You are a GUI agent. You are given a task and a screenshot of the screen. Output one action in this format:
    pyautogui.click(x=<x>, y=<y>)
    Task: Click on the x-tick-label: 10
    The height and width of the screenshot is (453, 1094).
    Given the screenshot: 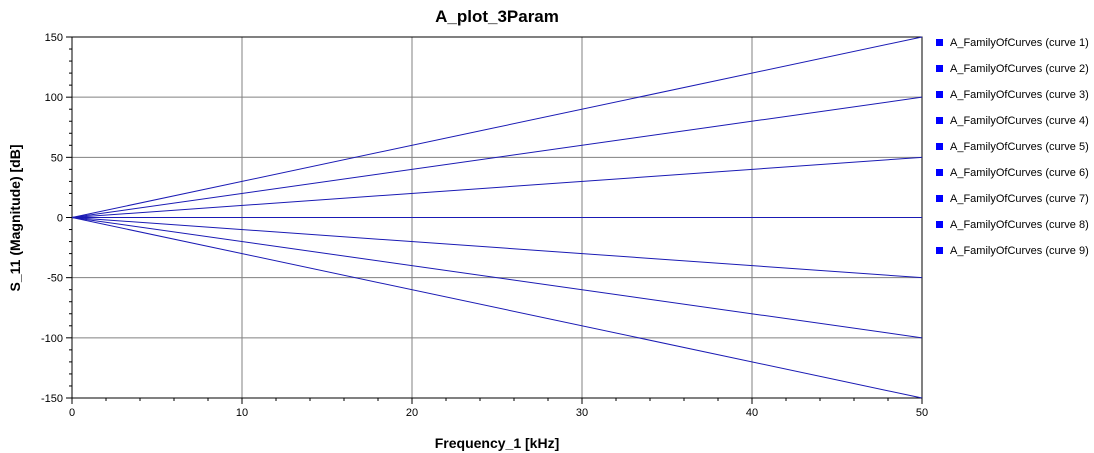 What is the action you would take?
    pyautogui.click(x=242, y=413)
    